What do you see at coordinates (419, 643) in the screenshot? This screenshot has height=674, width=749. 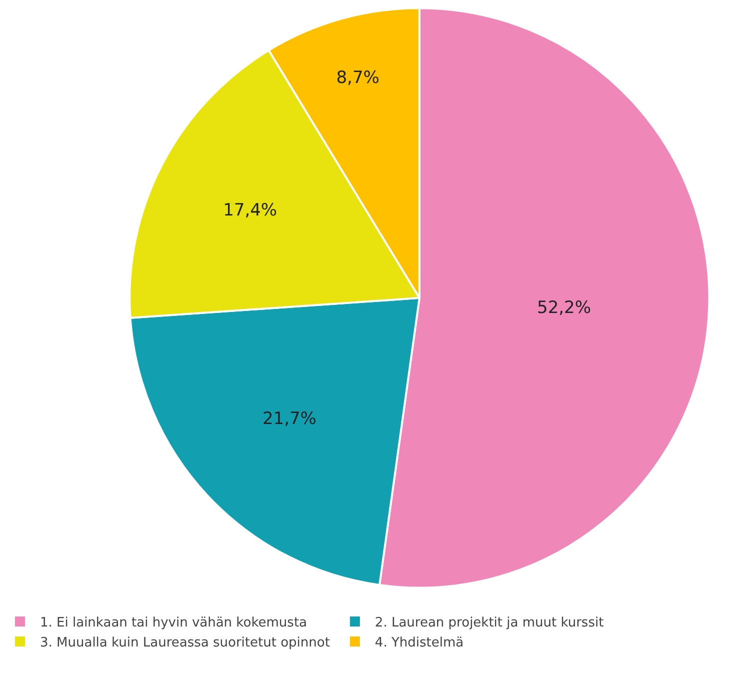 I see `legend-label: 4. Yhdistelmä` at bounding box center [419, 643].